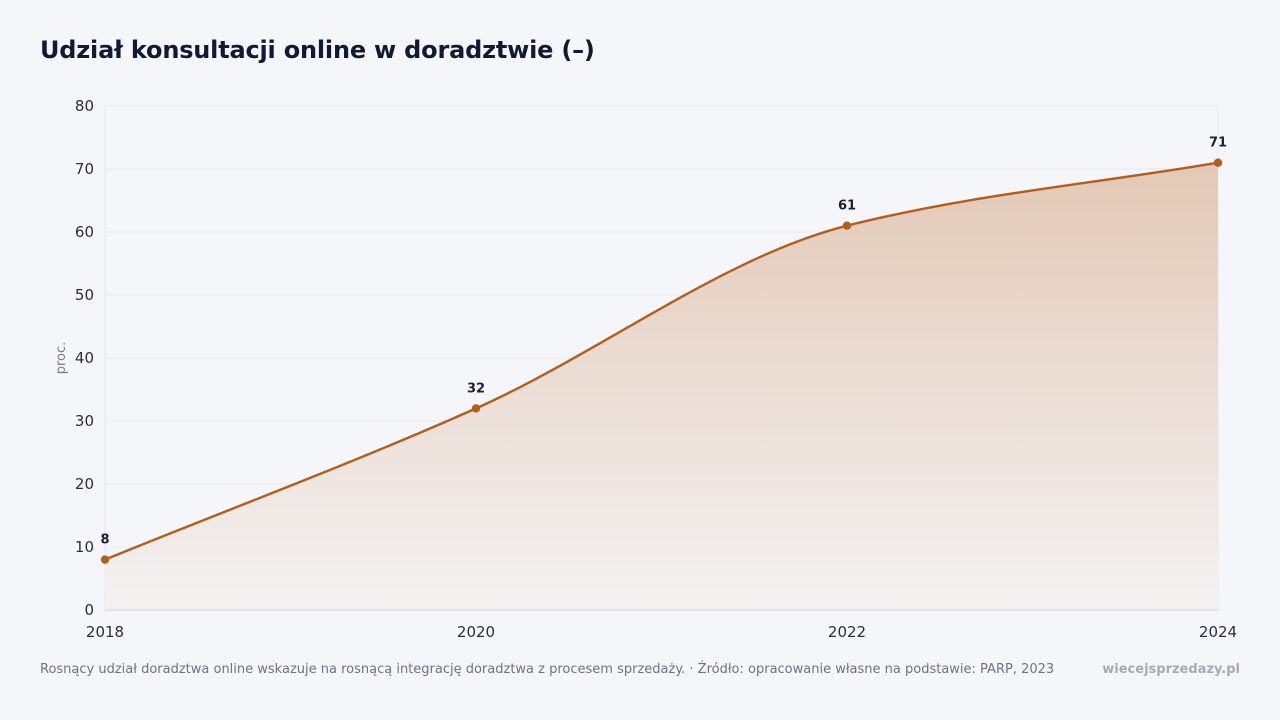  What do you see at coordinates (1171, 669) in the screenshot?
I see `brand-label: wiecejsprzedazy.pl` at bounding box center [1171, 669].